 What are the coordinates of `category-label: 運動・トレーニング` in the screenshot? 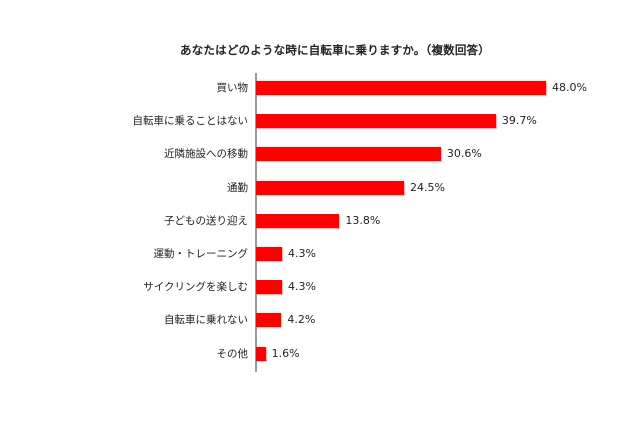 It's located at (201, 254).